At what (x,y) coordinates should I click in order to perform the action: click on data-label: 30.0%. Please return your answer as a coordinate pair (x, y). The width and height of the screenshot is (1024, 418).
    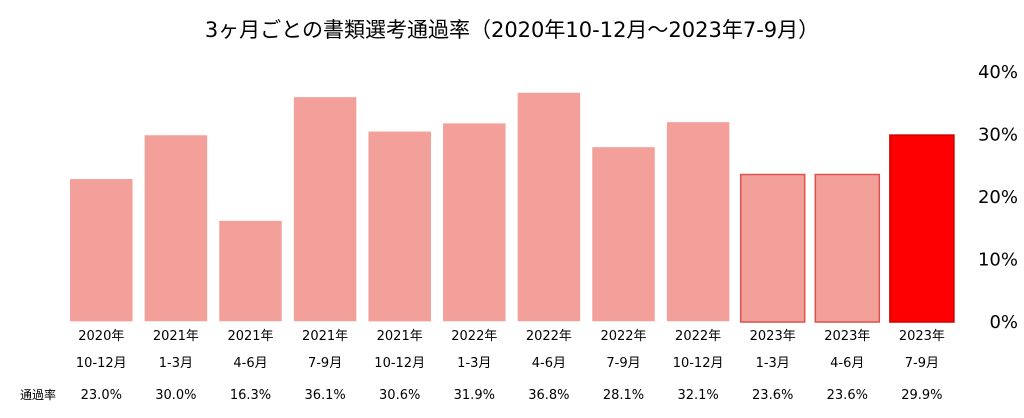
    Looking at the image, I should click on (175, 395).